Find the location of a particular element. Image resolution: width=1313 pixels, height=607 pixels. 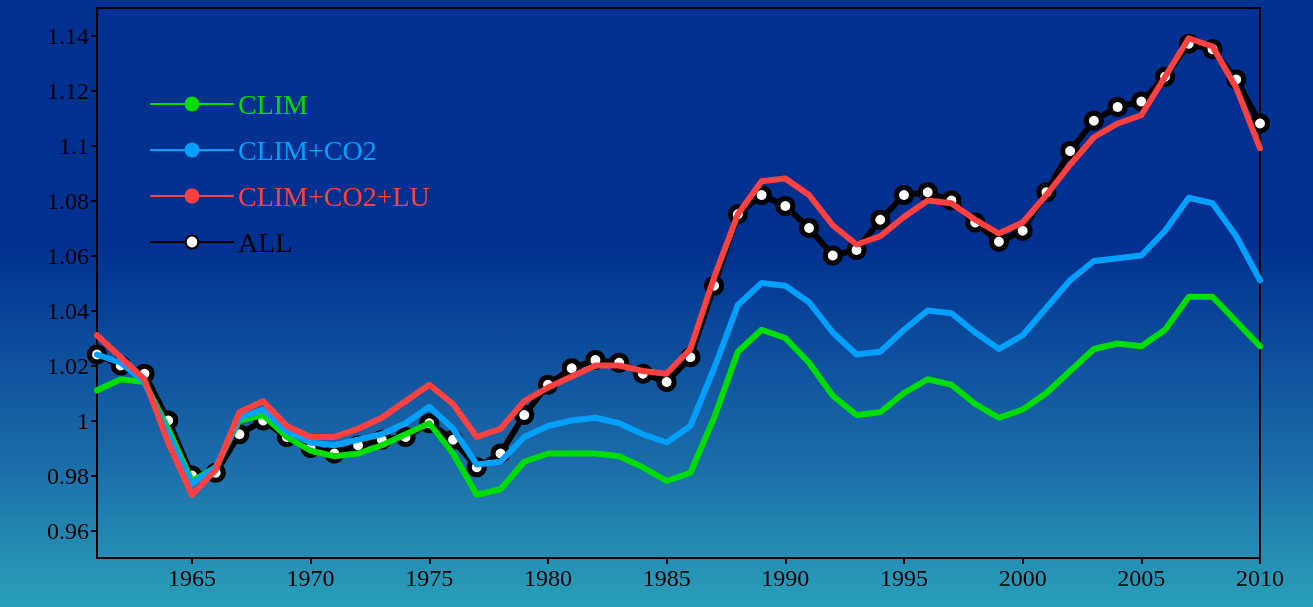

y-tick-label: 1.12 is located at coordinates (68, 90).